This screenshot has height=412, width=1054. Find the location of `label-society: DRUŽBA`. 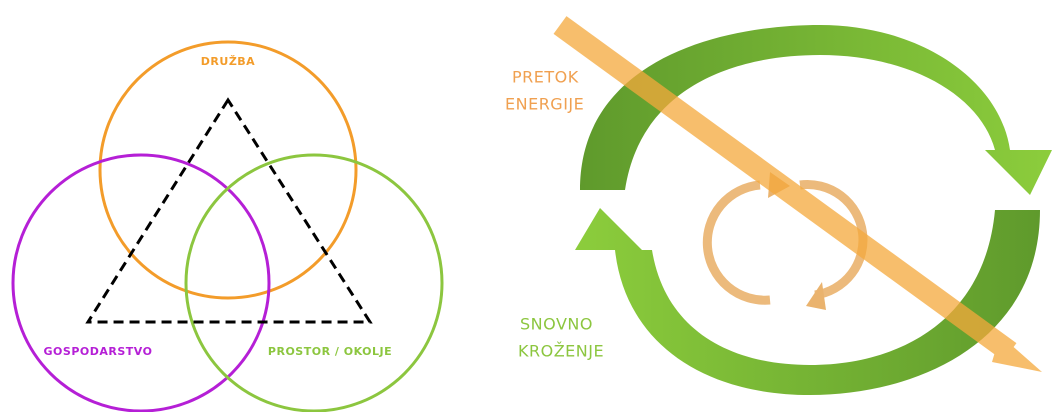

label-society: DRUŽBA is located at coordinates (228, 61).